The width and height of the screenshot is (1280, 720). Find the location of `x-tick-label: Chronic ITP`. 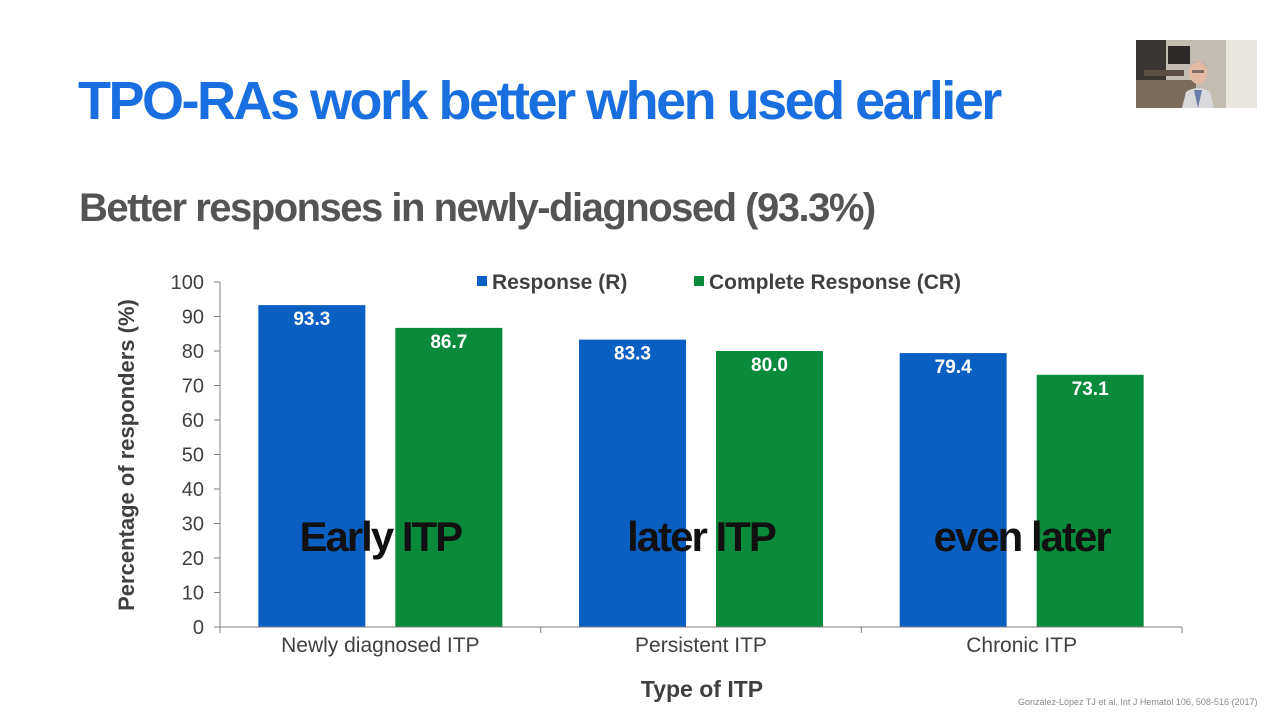

x-tick-label: Chronic ITP is located at coordinates (1021, 645).